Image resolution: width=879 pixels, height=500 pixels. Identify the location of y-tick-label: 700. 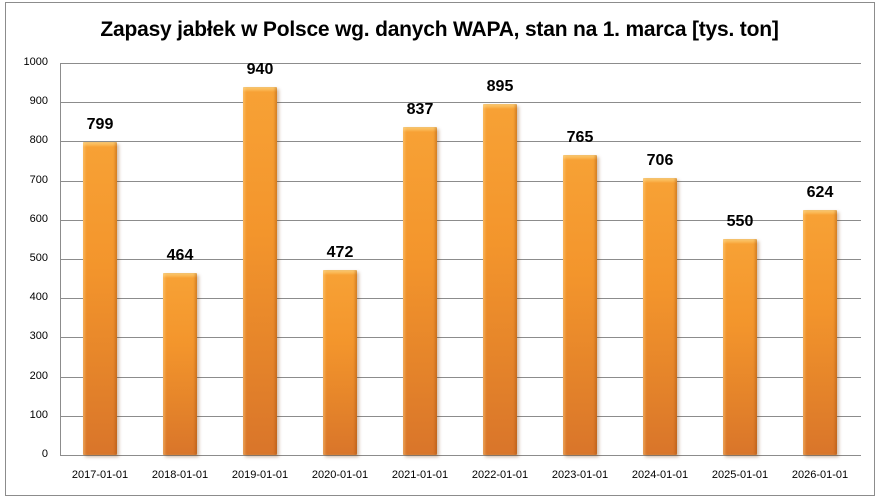
(38, 179).